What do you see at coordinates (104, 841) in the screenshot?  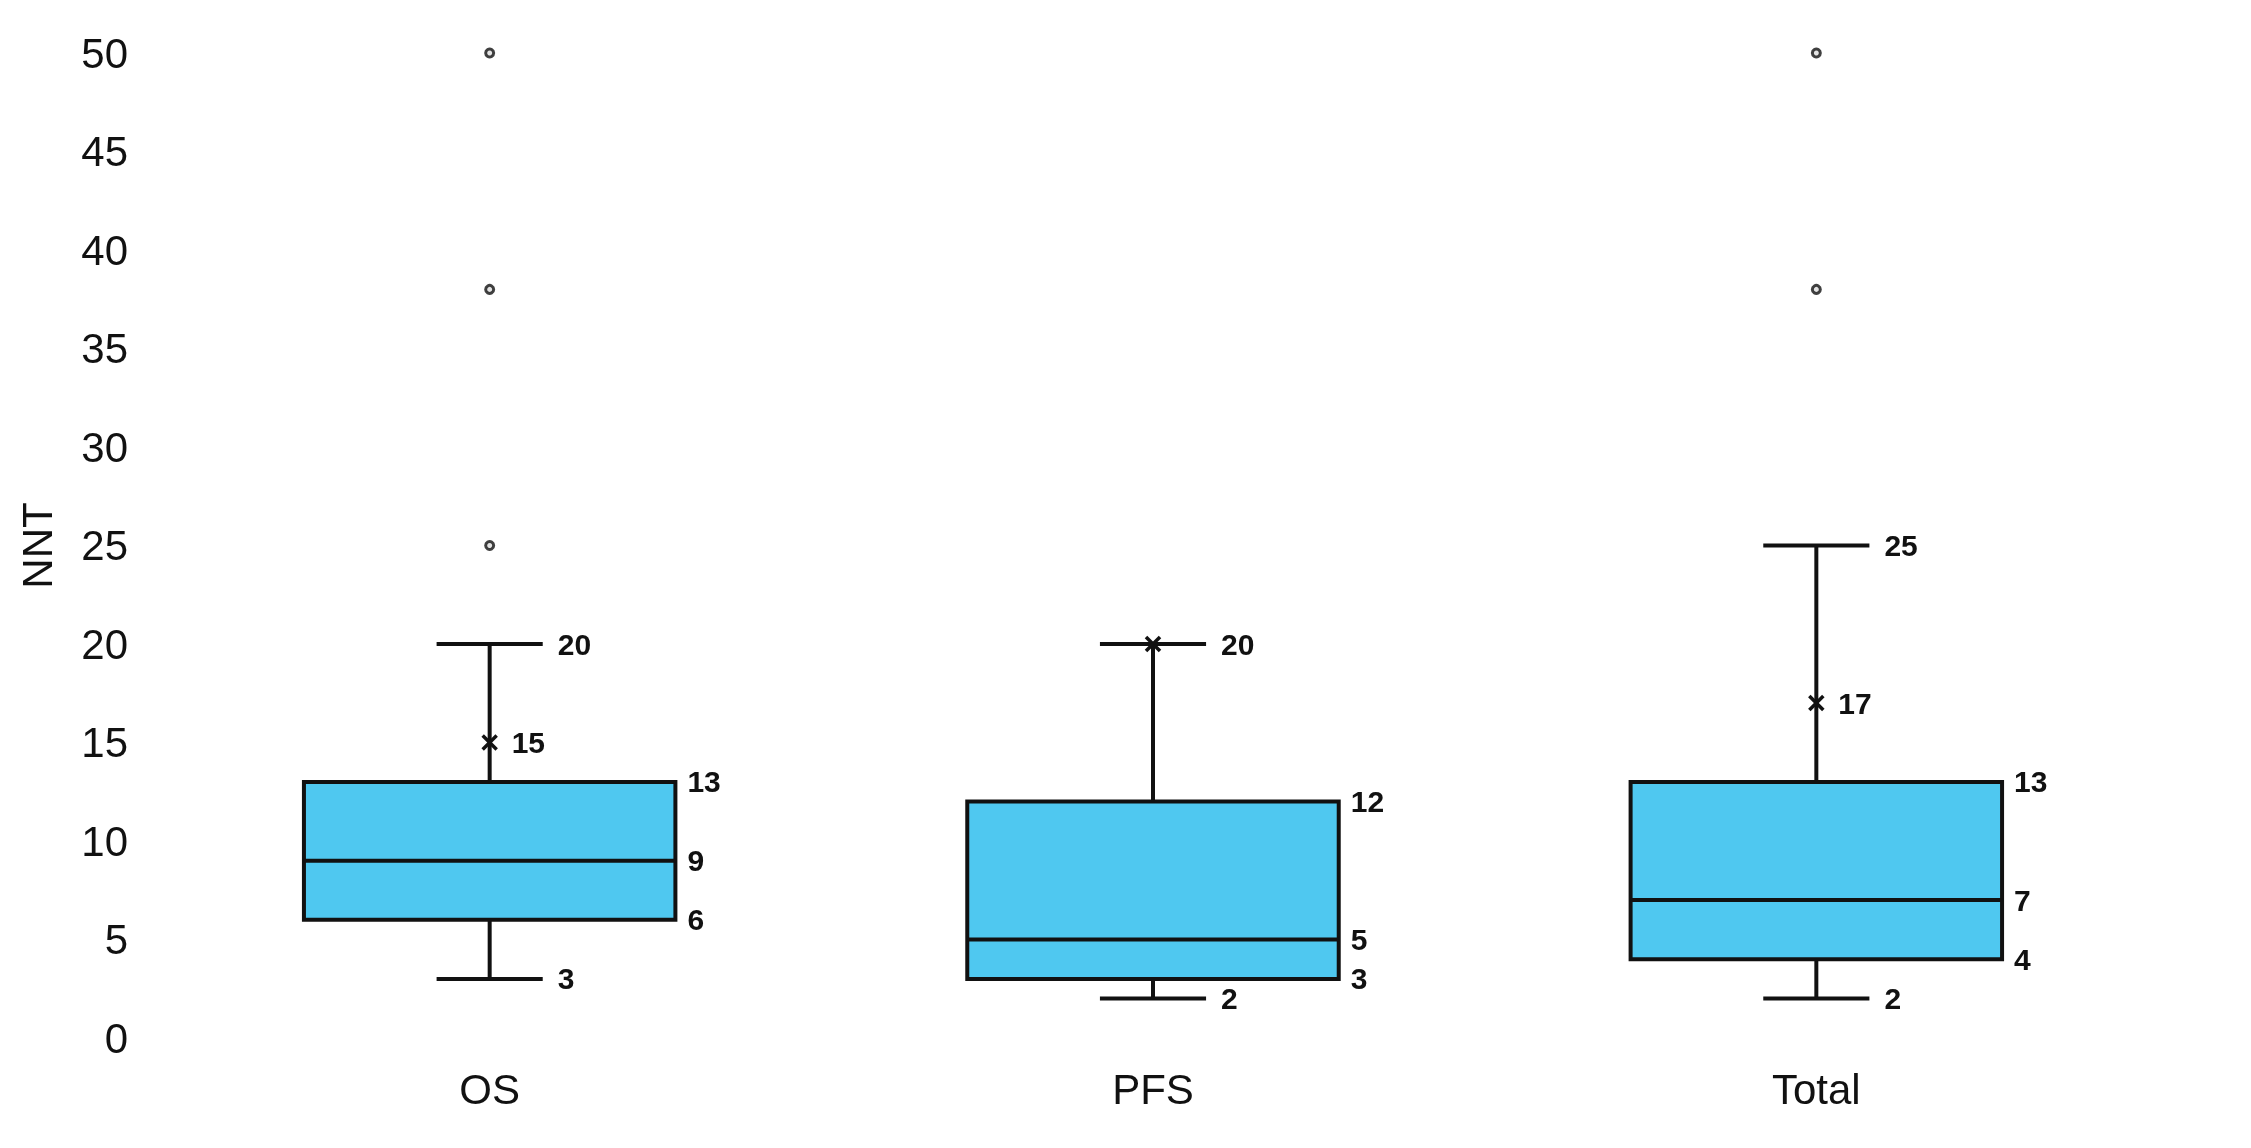 I see `y-tick-label: 10` at bounding box center [104, 841].